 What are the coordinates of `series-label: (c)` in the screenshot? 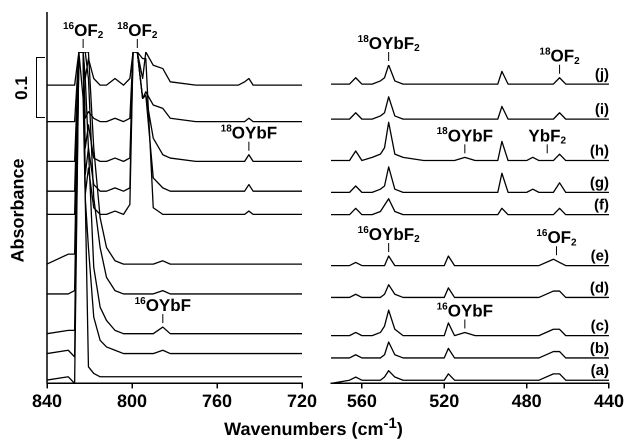 It's located at (599, 326).